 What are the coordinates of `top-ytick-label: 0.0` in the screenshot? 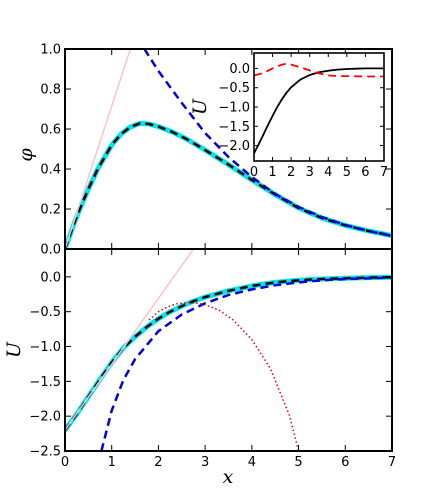 It's located at (50, 250).